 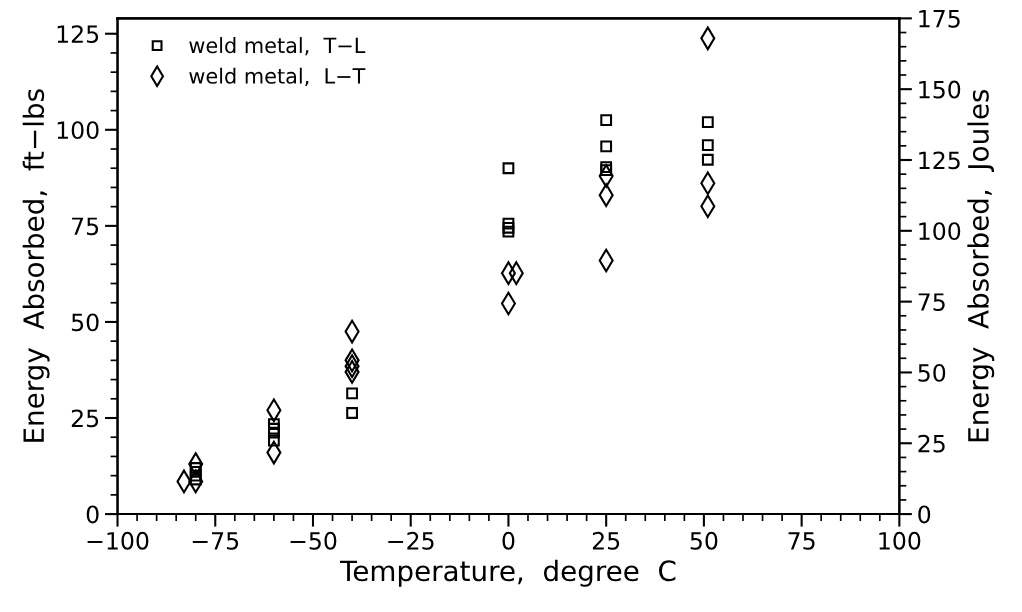 I want to click on legend-label: weld metal, T−L, so click(x=277, y=46).